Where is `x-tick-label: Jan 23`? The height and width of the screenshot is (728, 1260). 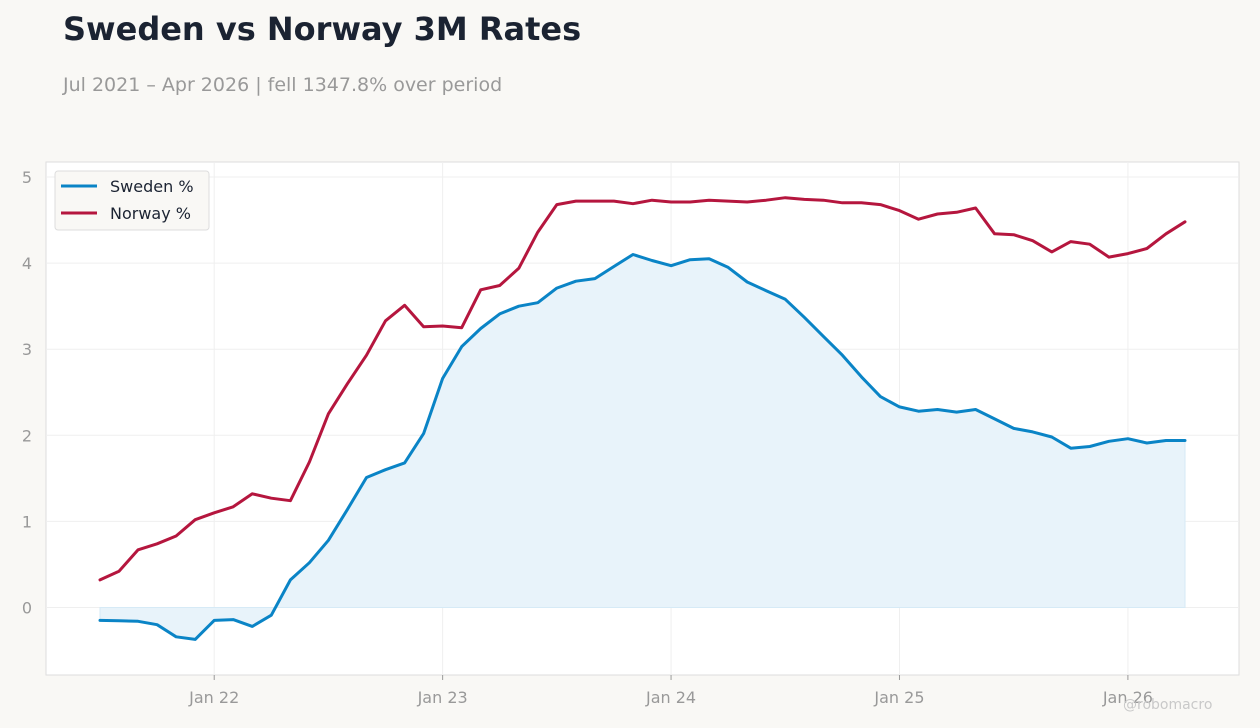 x-tick-label: Jan 23 is located at coordinates (442, 697).